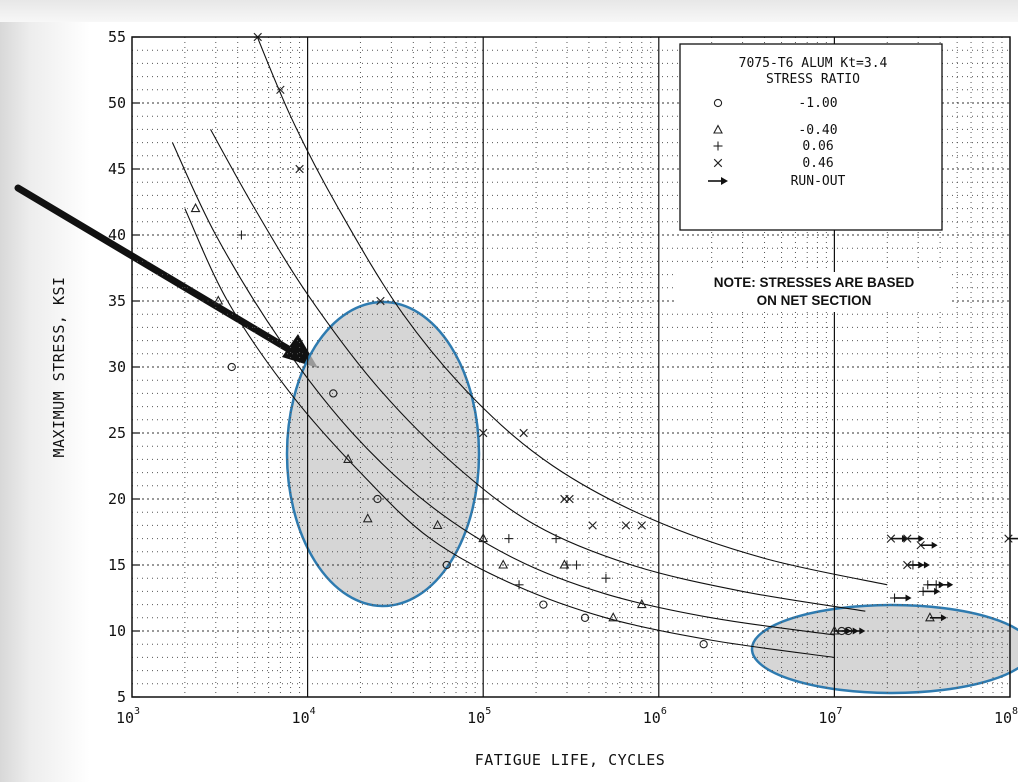 The image size is (1018, 782). What do you see at coordinates (117, 37) in the screenshot?
I see `y-tick-label: 55` at bounding box center [117, 37].